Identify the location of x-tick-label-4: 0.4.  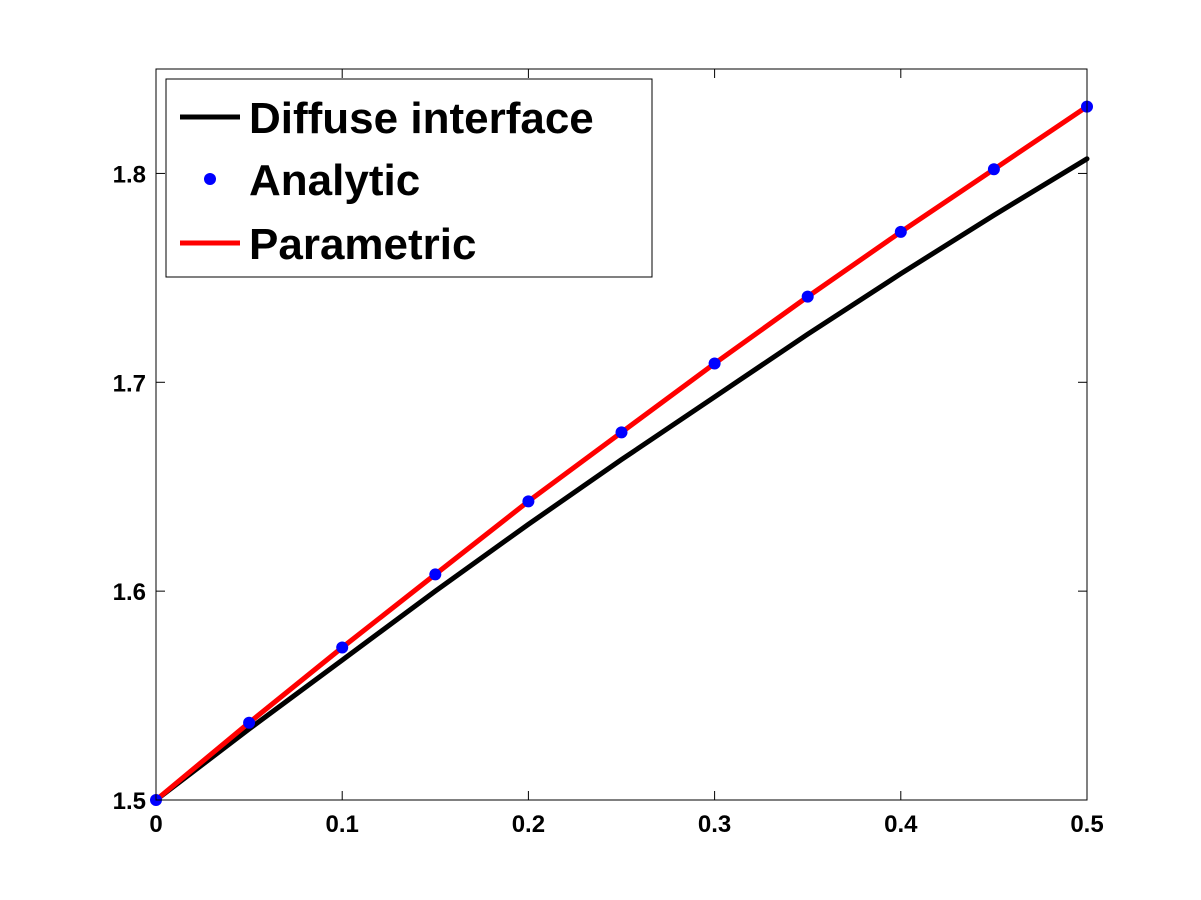
(901, 824).